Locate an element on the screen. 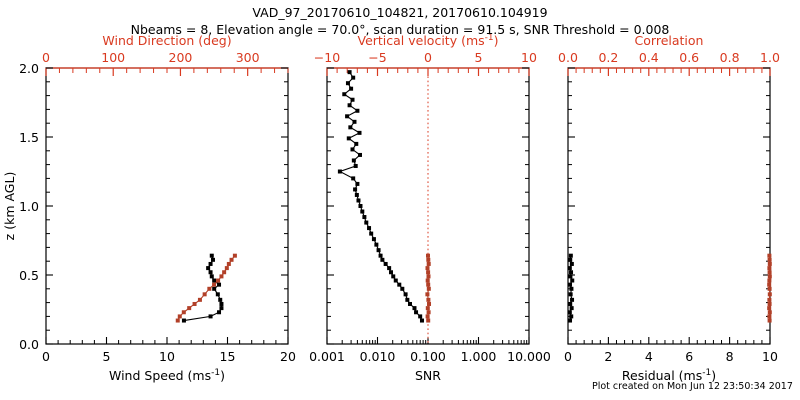  plot-creation-timestamp: Plot created on Mon Jun 12 23:50:34 2017 is located at coordinates (692, 386).